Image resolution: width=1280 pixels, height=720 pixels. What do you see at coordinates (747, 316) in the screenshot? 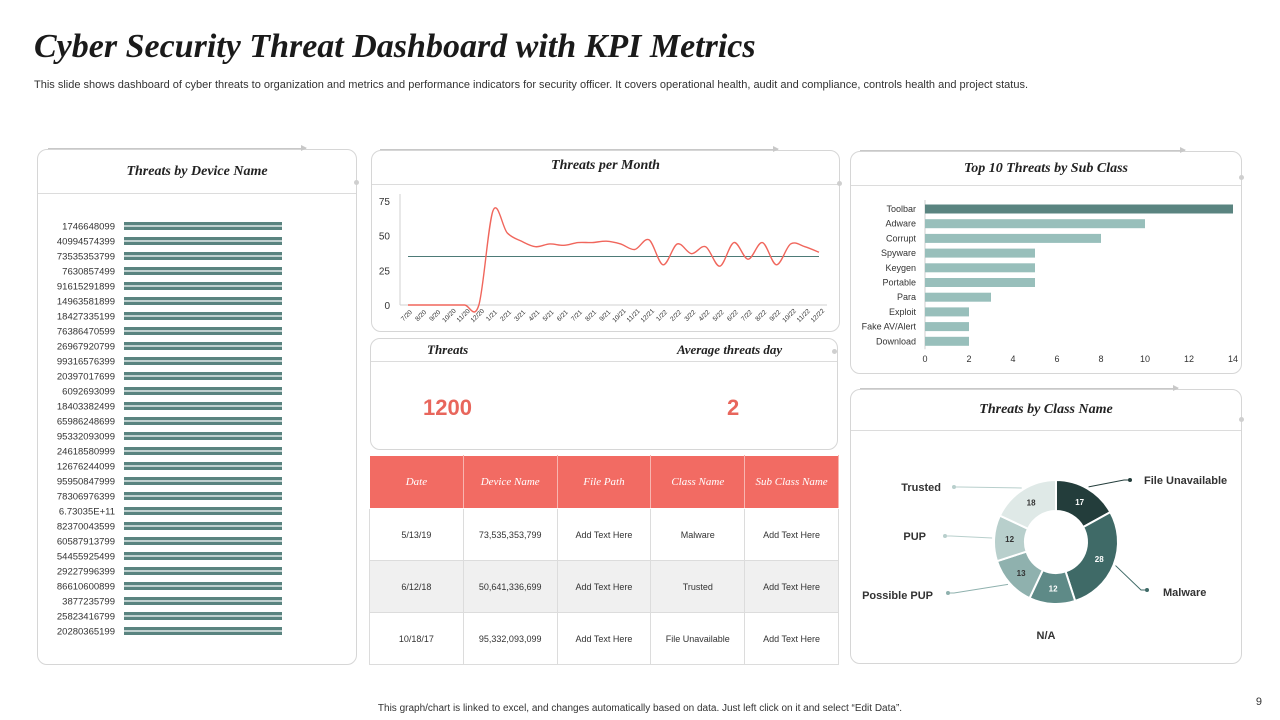
I see `month-x-tick-label: 7/22` at bounding box center [747, 316].